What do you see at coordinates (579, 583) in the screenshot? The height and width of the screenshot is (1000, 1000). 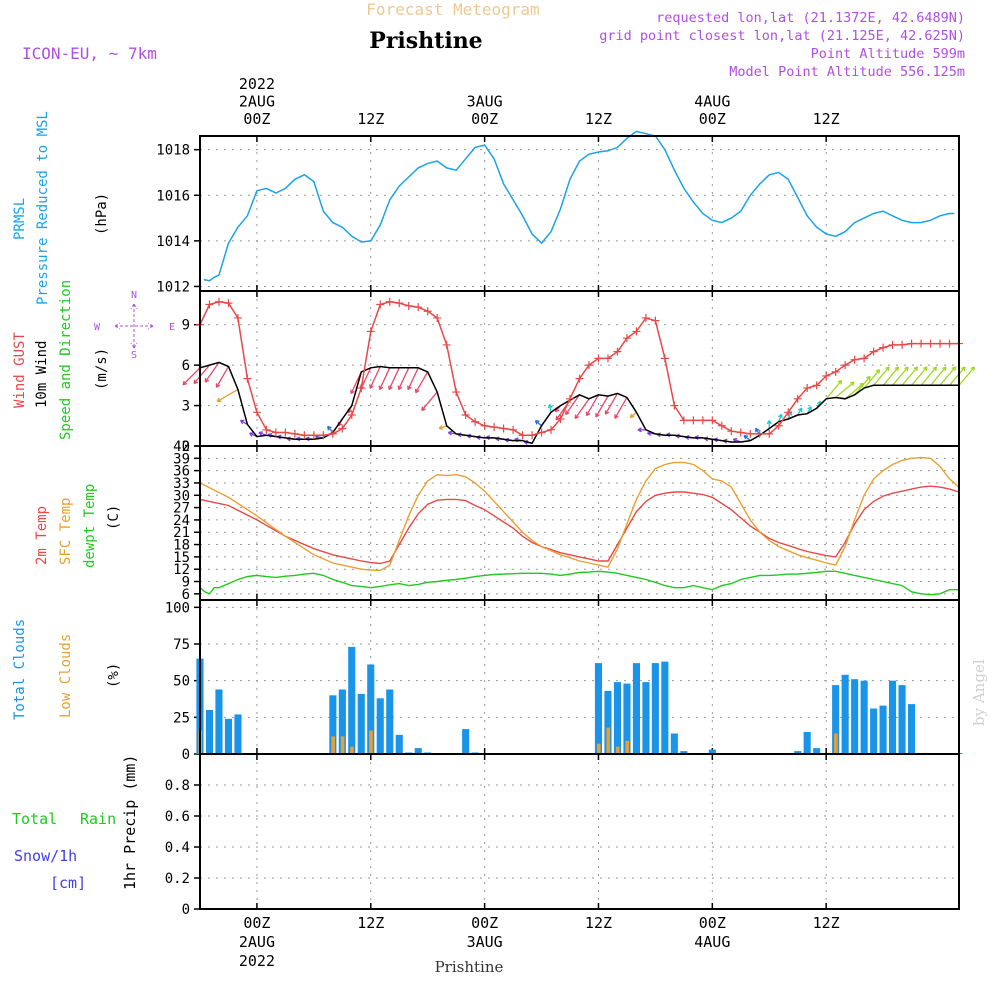 I see `temp-dewpt-line` at bounding box center [579, 583].